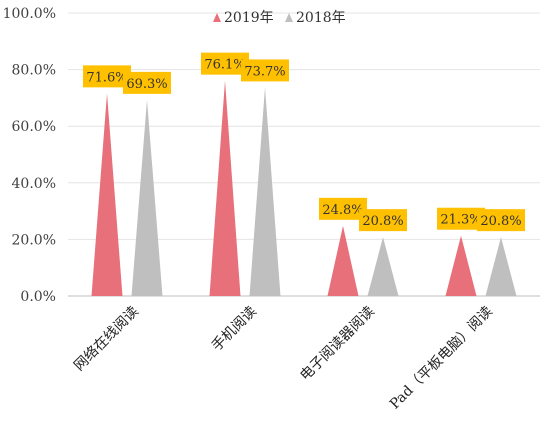 The height and width of the screenshot is (434, 550). I want to click on y-tick-label: 20.0%, so click(34, 240).